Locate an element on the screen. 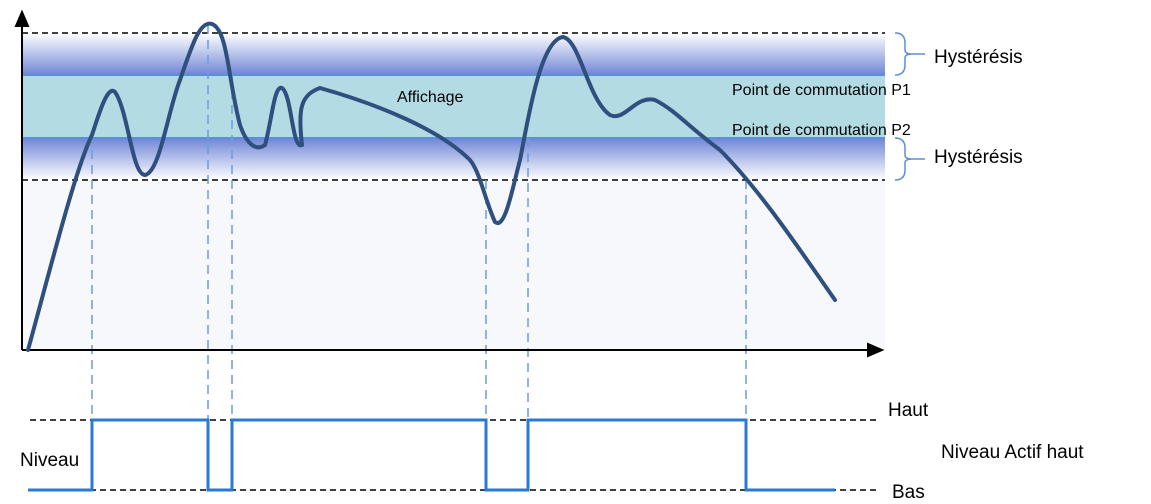 The image size is (1151, 504). label: Point de commutation P1 is located at coordinates (821, 90).